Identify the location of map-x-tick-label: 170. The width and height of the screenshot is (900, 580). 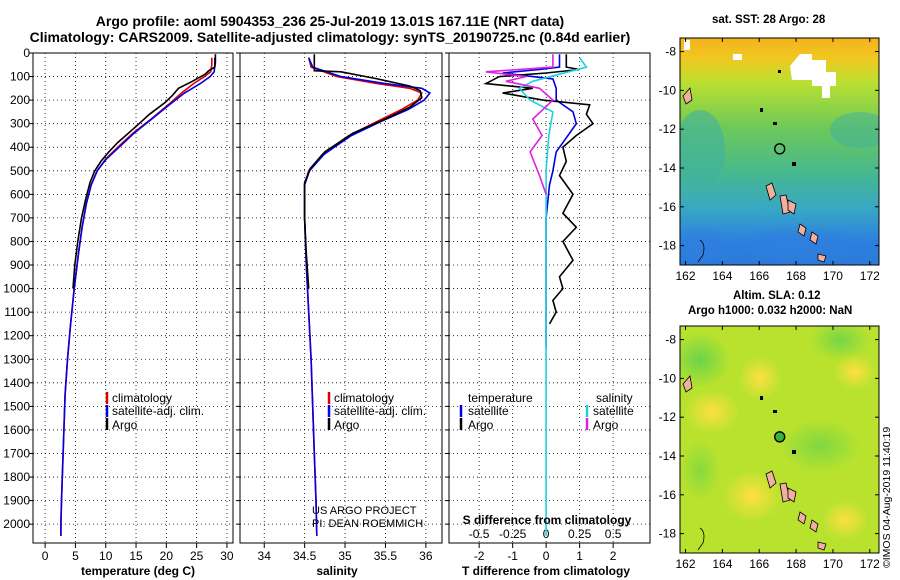
(833, 564).